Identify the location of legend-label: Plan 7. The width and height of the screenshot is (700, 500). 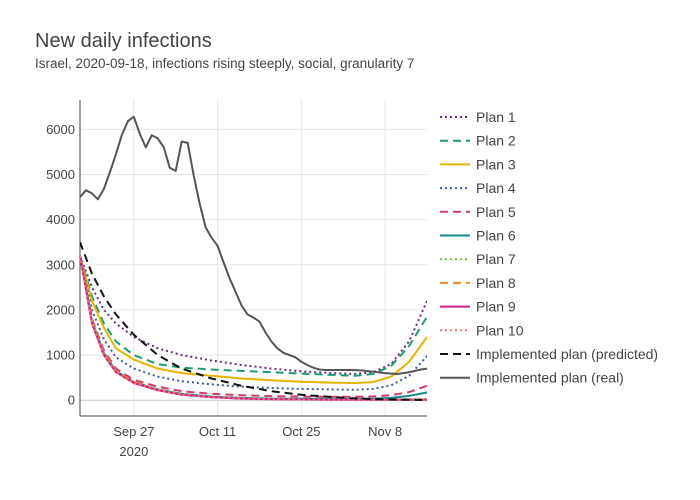
(496, 259).